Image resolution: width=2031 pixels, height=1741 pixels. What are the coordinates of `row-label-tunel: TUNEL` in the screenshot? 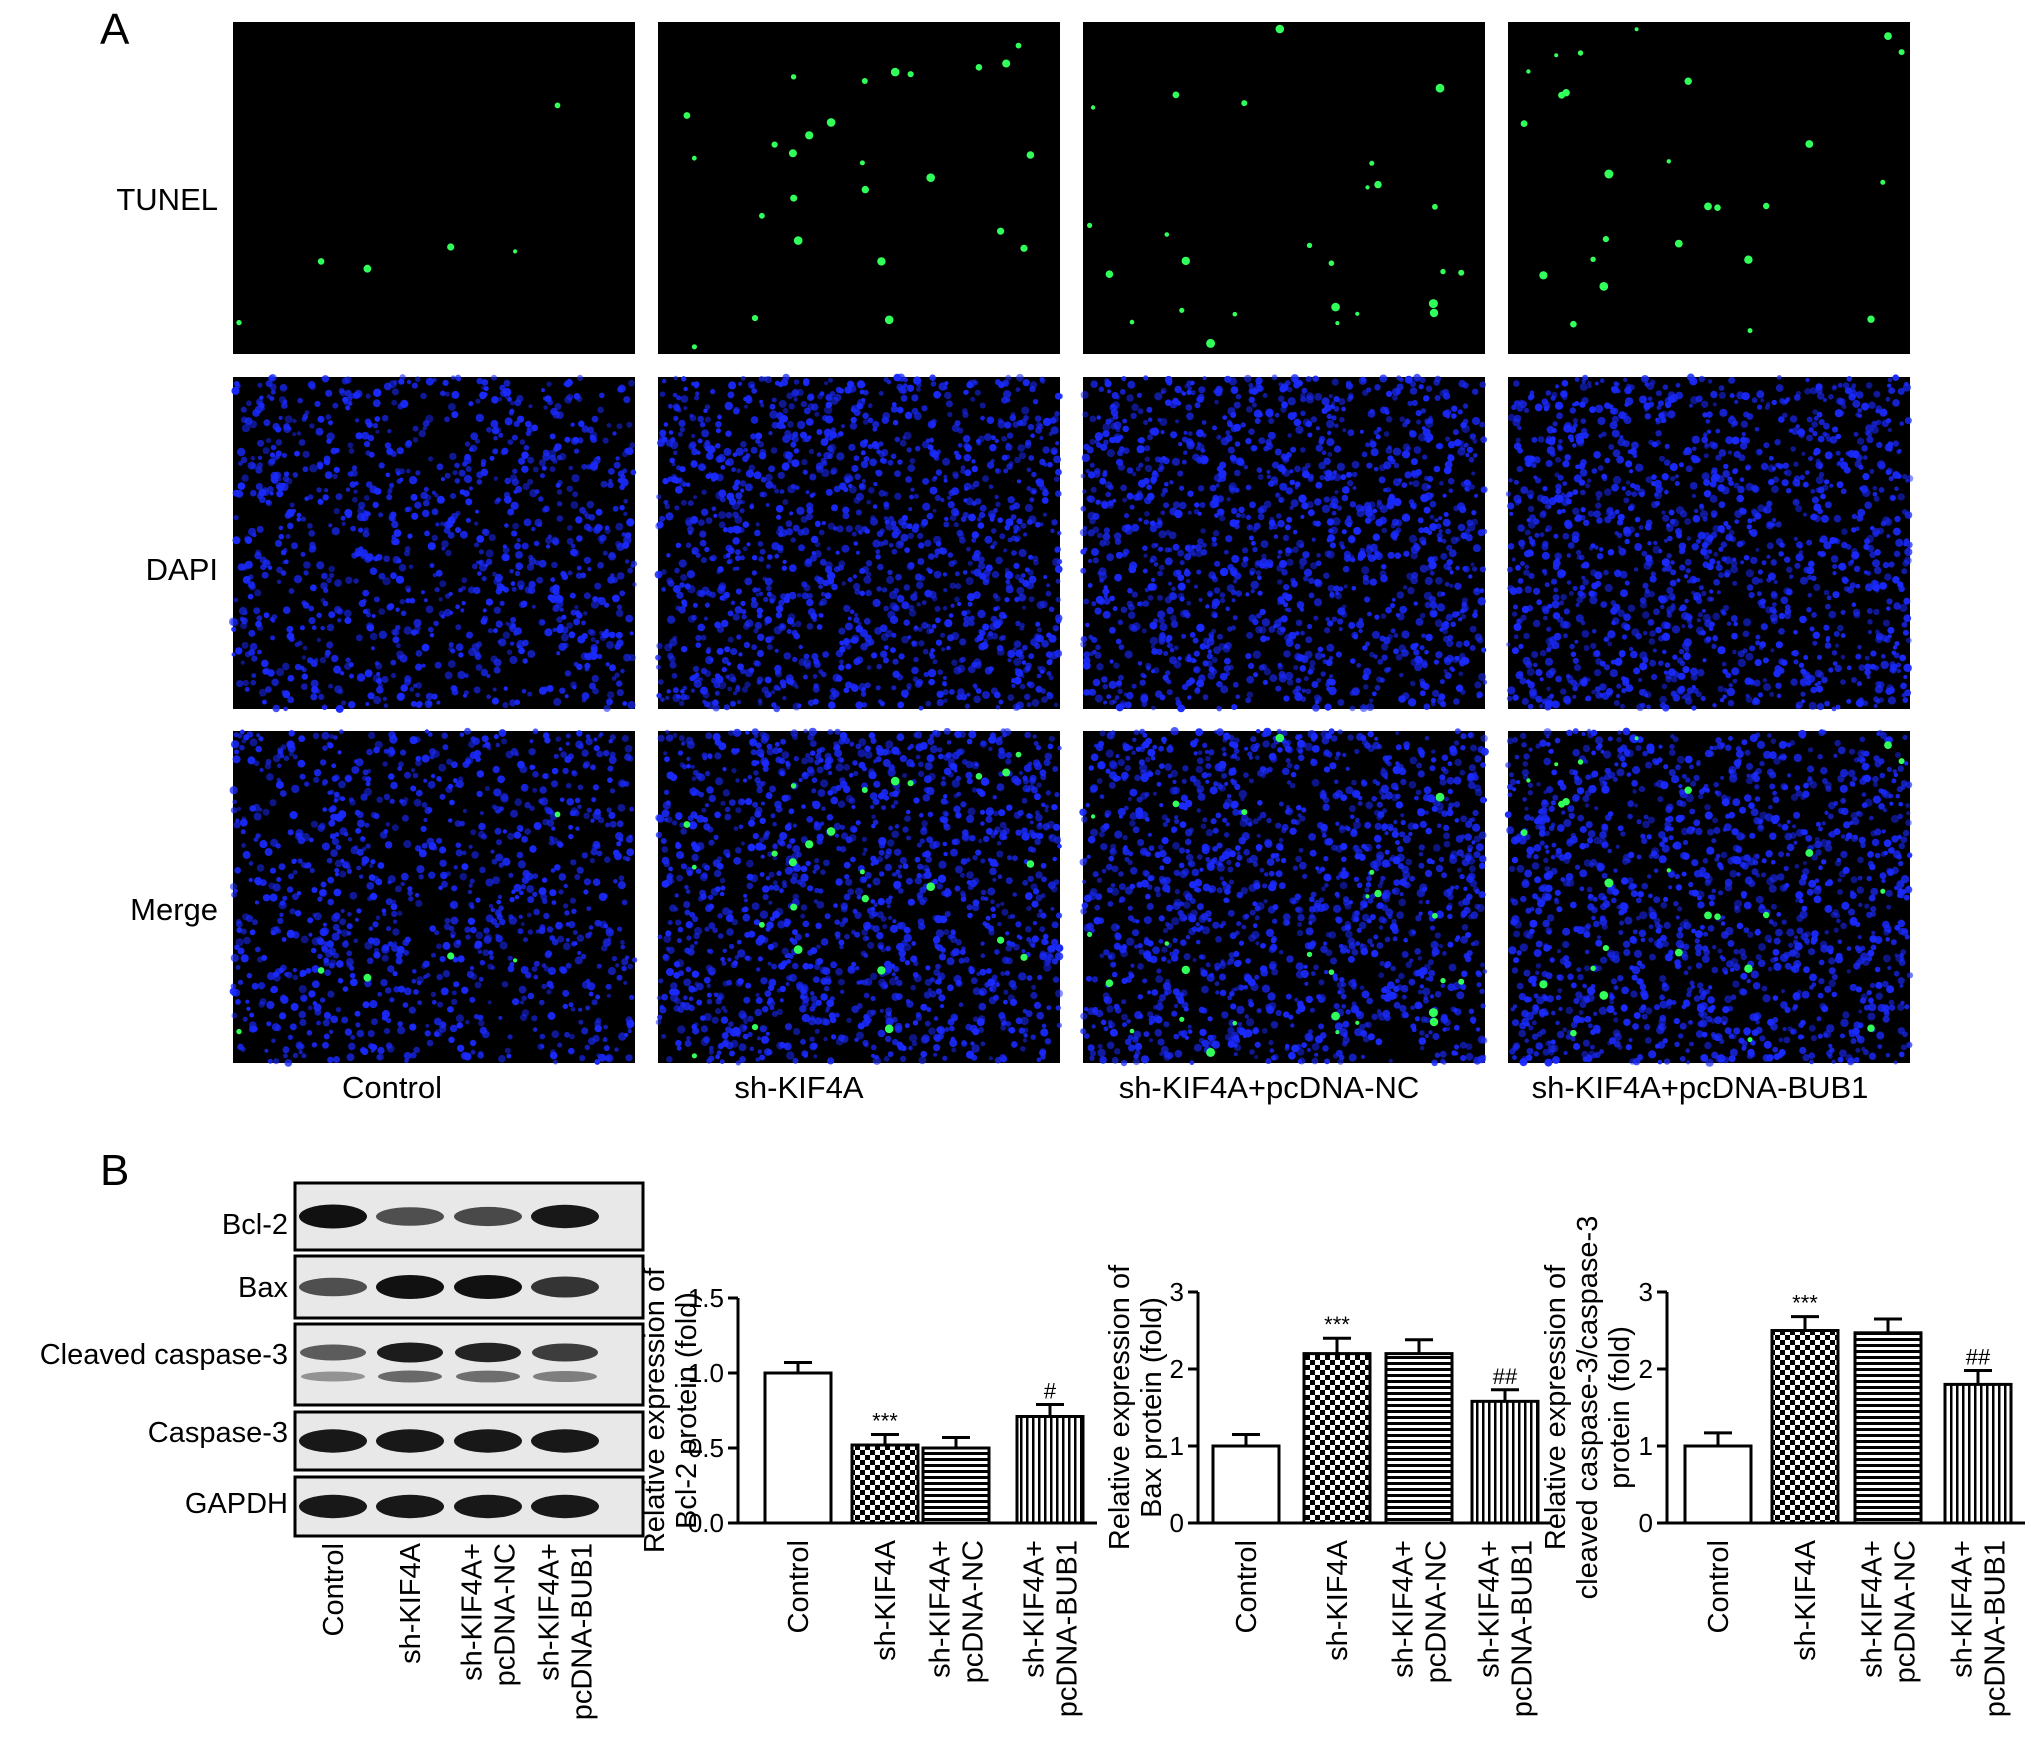 It's located at (167, 199).